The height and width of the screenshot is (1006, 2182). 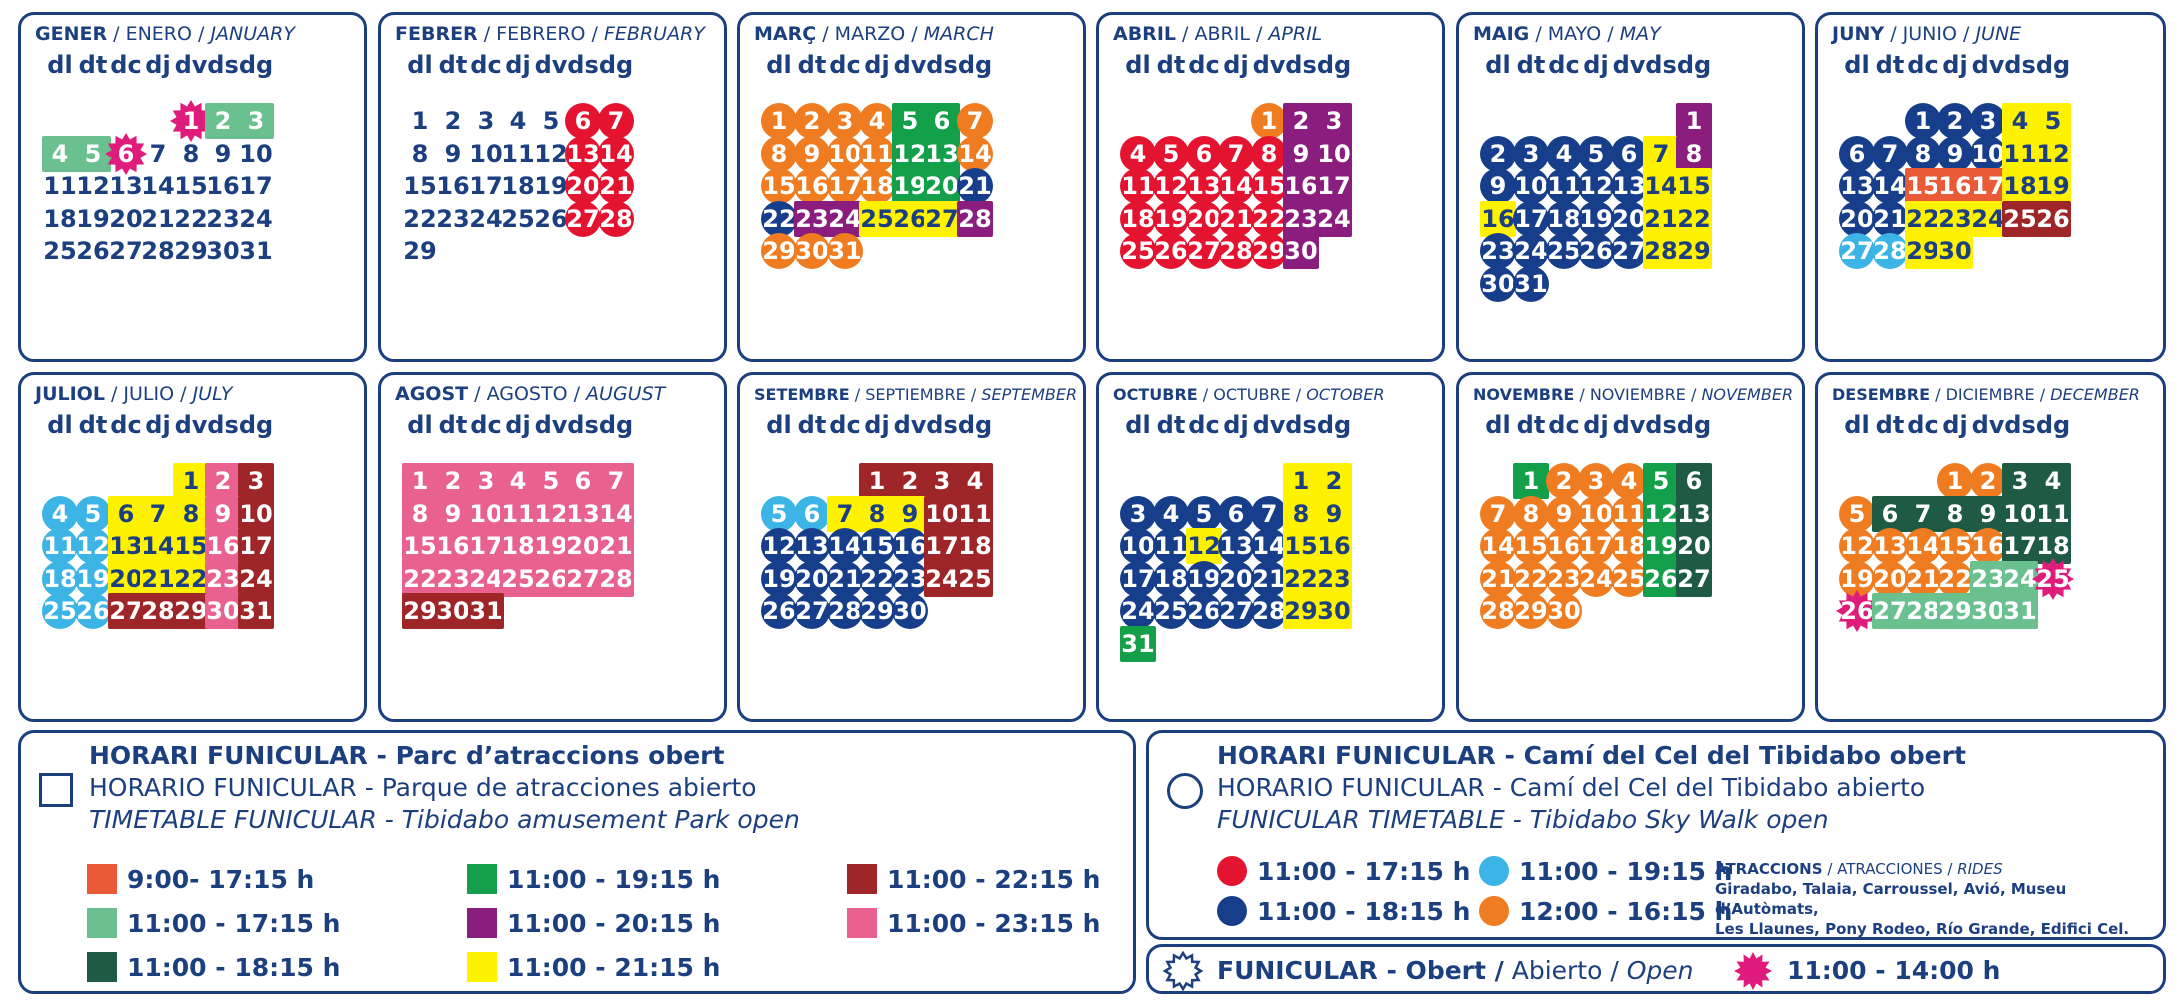 What do you see at coordinates (975, 153) in the screenshot?
I see `day-cell: 14` at bounding box center [975, 153].